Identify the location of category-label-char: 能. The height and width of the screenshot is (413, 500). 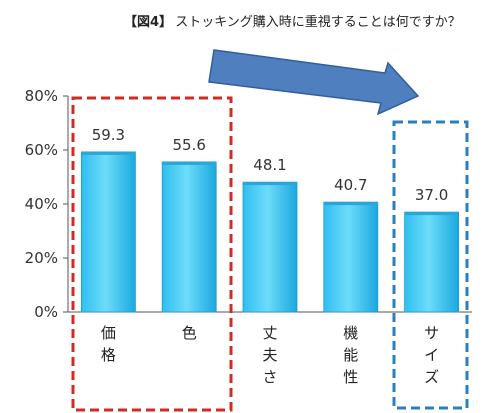
(350, 355).